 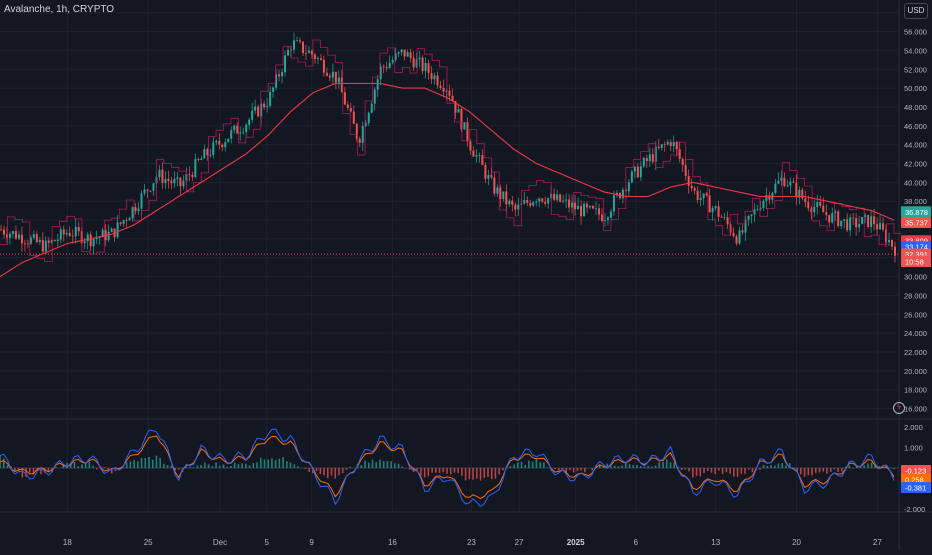 I want to click on price-tick-label: 50.000, so click(x=915, y=88).